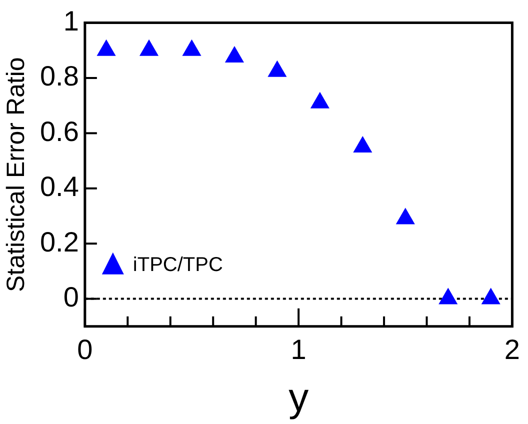 This screenshot has width=528, height=424. What do you see at coordinates (71, 297) in the screenshot?
I see `y-tick-label: 0` at bounding box center [71, 297].